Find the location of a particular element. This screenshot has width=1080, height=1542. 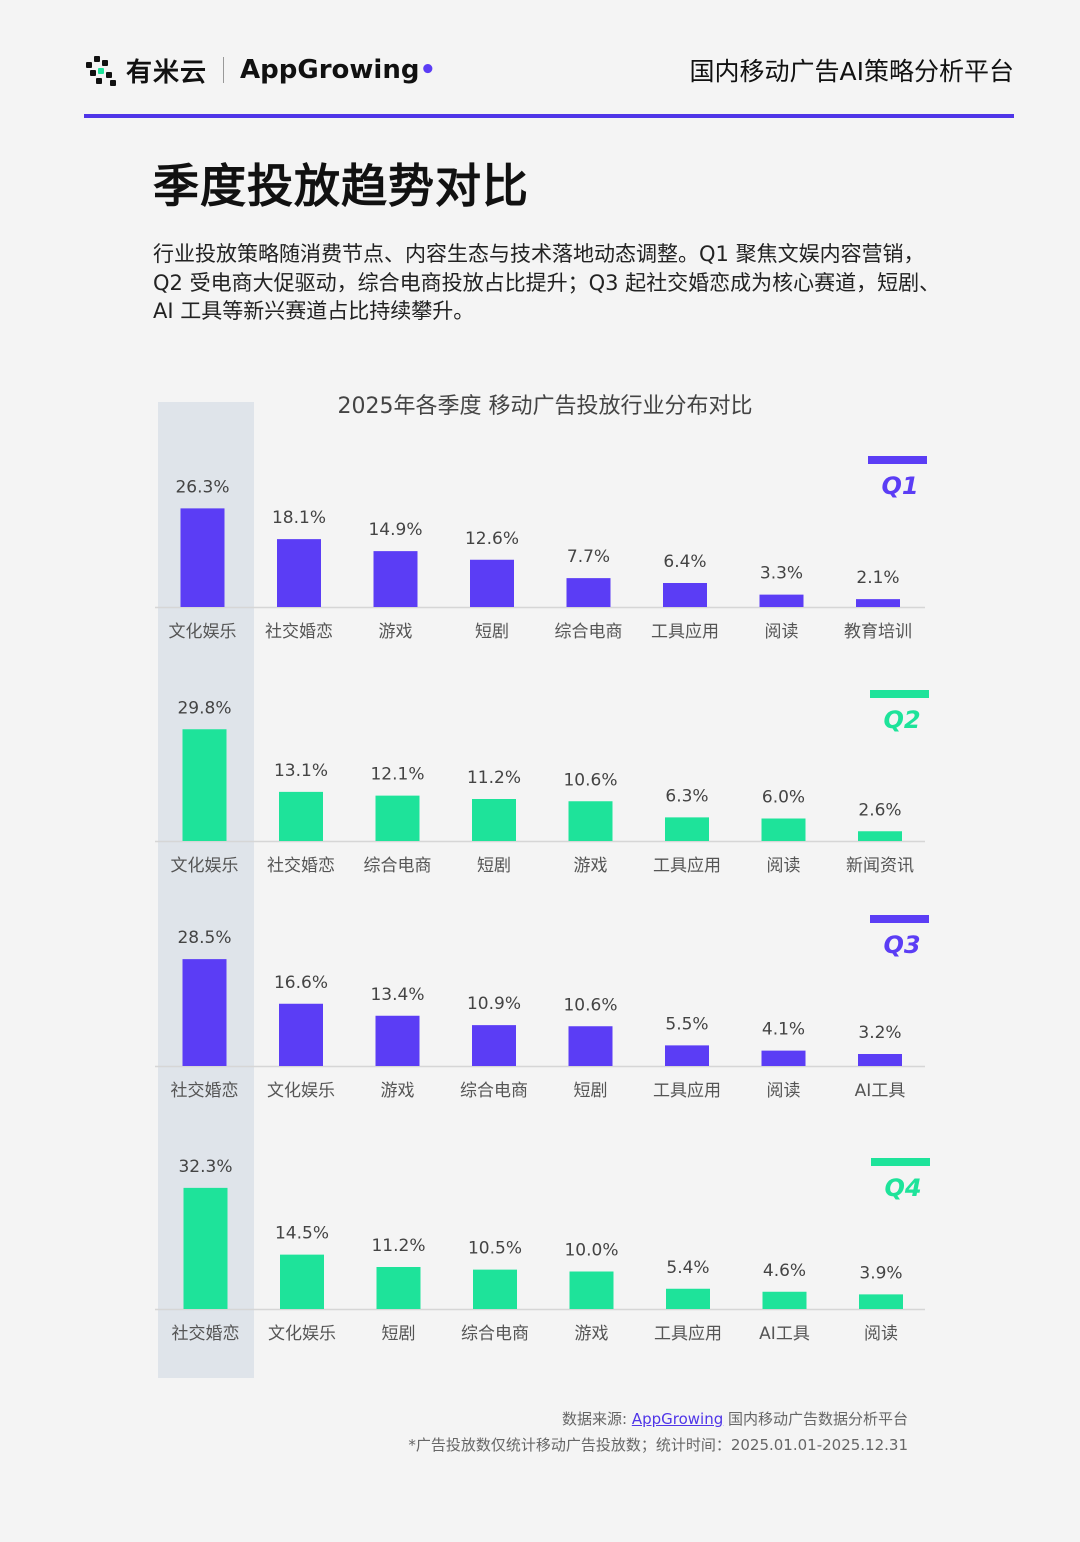

category-label-q4-4: 综合电商 is located at coordinates (495, 1334).